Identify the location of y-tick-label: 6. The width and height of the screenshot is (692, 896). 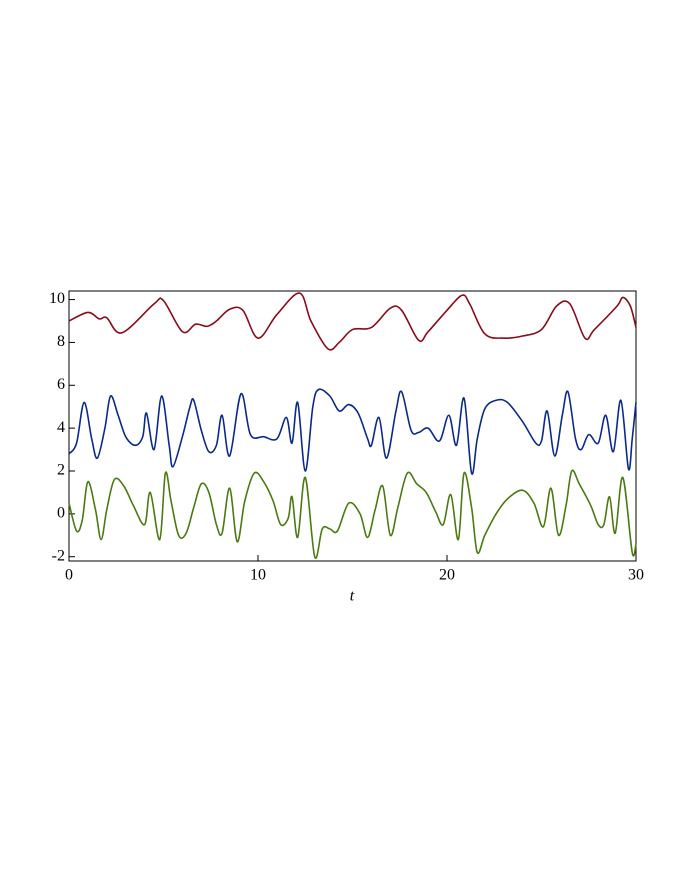
(61, 384).